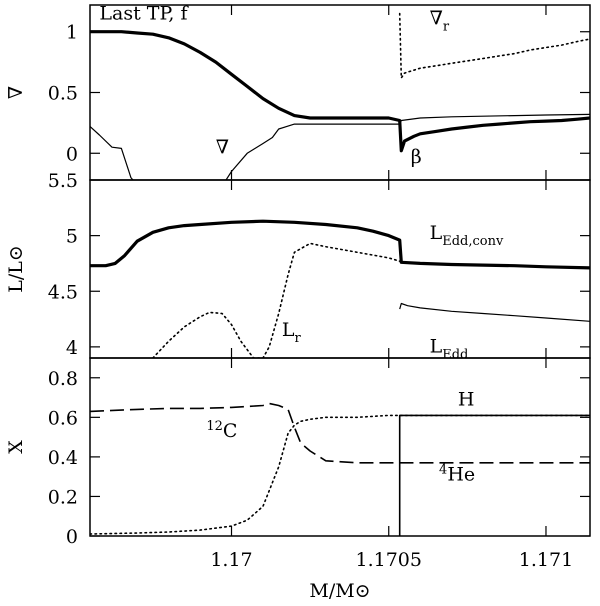  I want to click on curve-label-subscript: Edd, so click(455, 354).